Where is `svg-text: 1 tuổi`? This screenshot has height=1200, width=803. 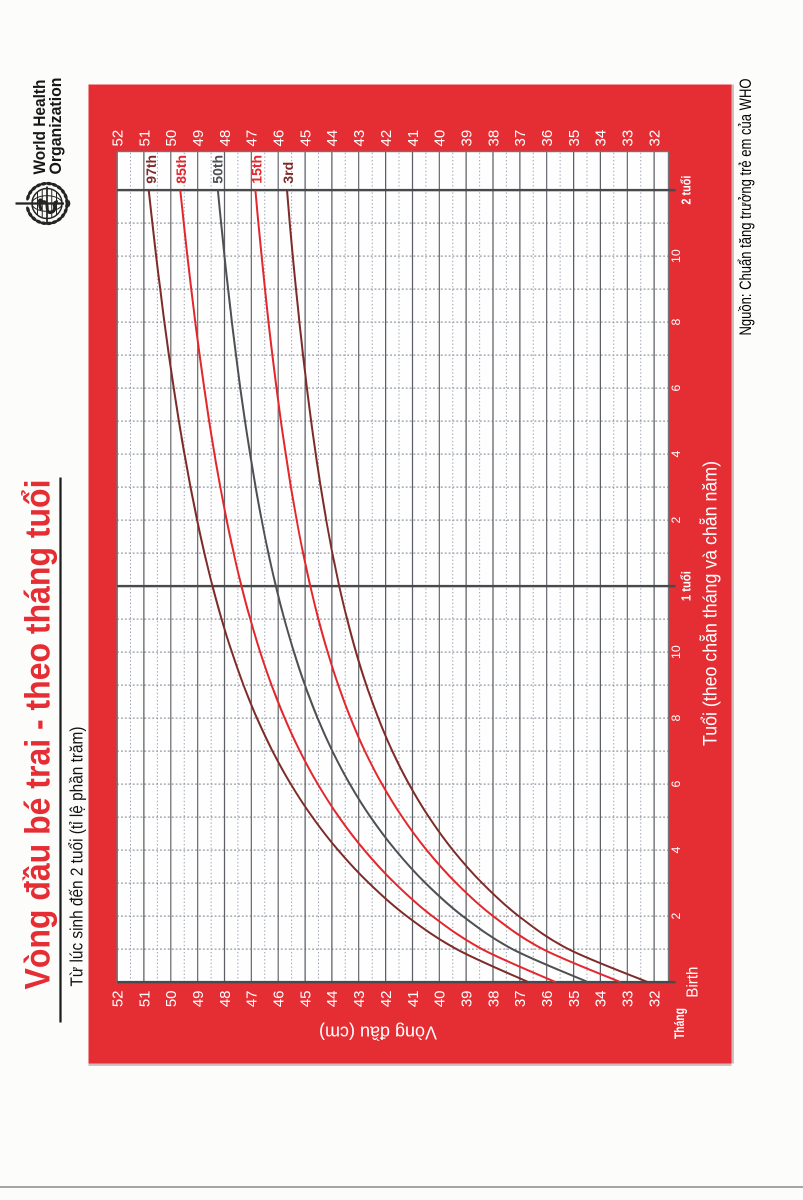
svg-text: 1 tuổi is located at coordinates (685, 586).